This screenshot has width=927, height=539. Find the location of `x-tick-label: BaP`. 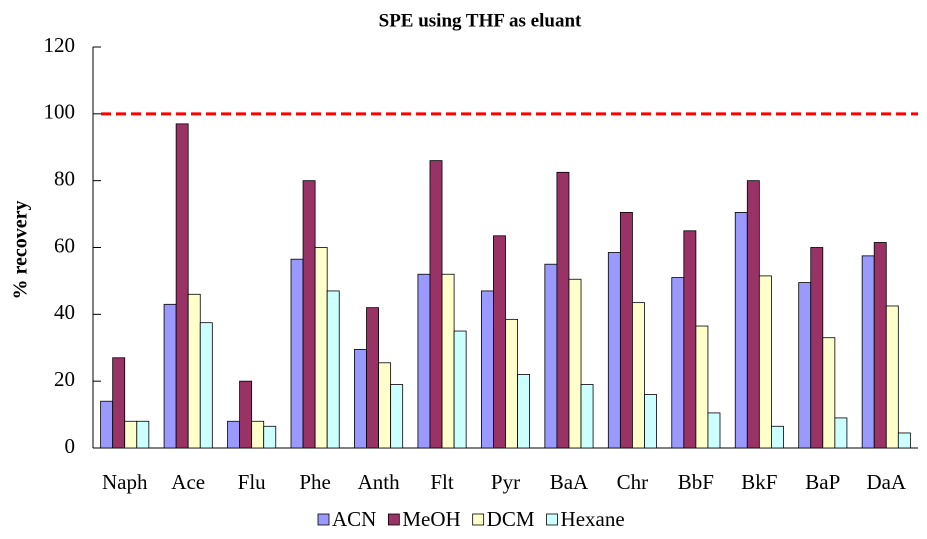

x-tick-label: BaP is located at coordinates (822, 482).